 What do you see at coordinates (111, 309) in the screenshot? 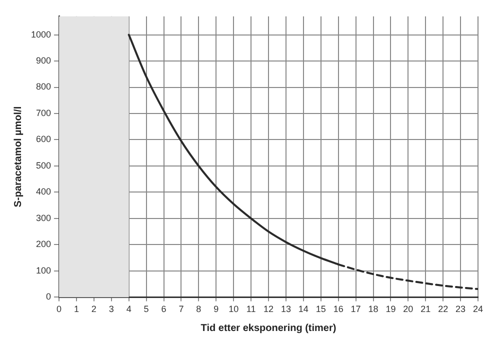
I see `x-tick-label: 3` at bounding box center [111, 309].